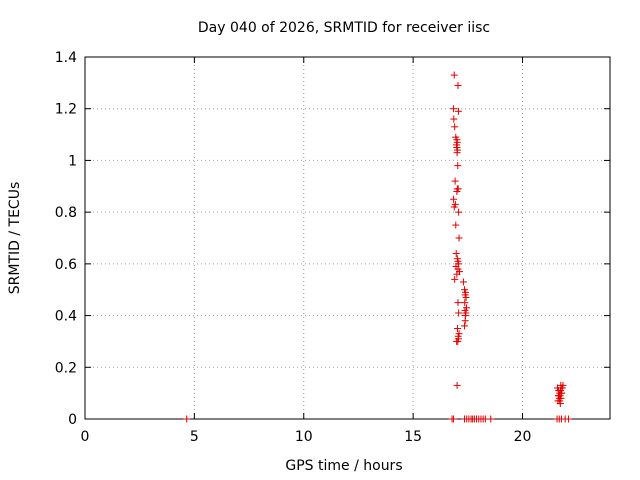  I want to click on y-tick-label: 0.2, so click(66, 368).